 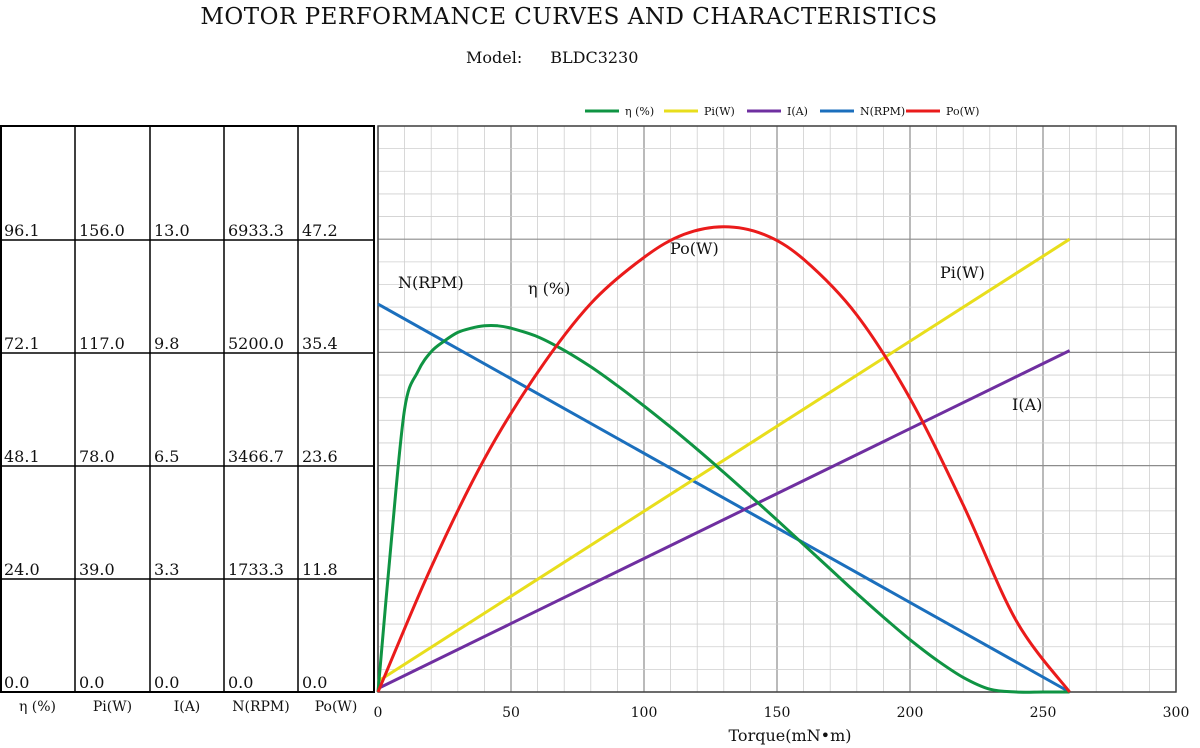 I want to click on curve-labels: η (%) Pi(W) I(A) N(RPM) Po(W), so click(x=720, y=326).